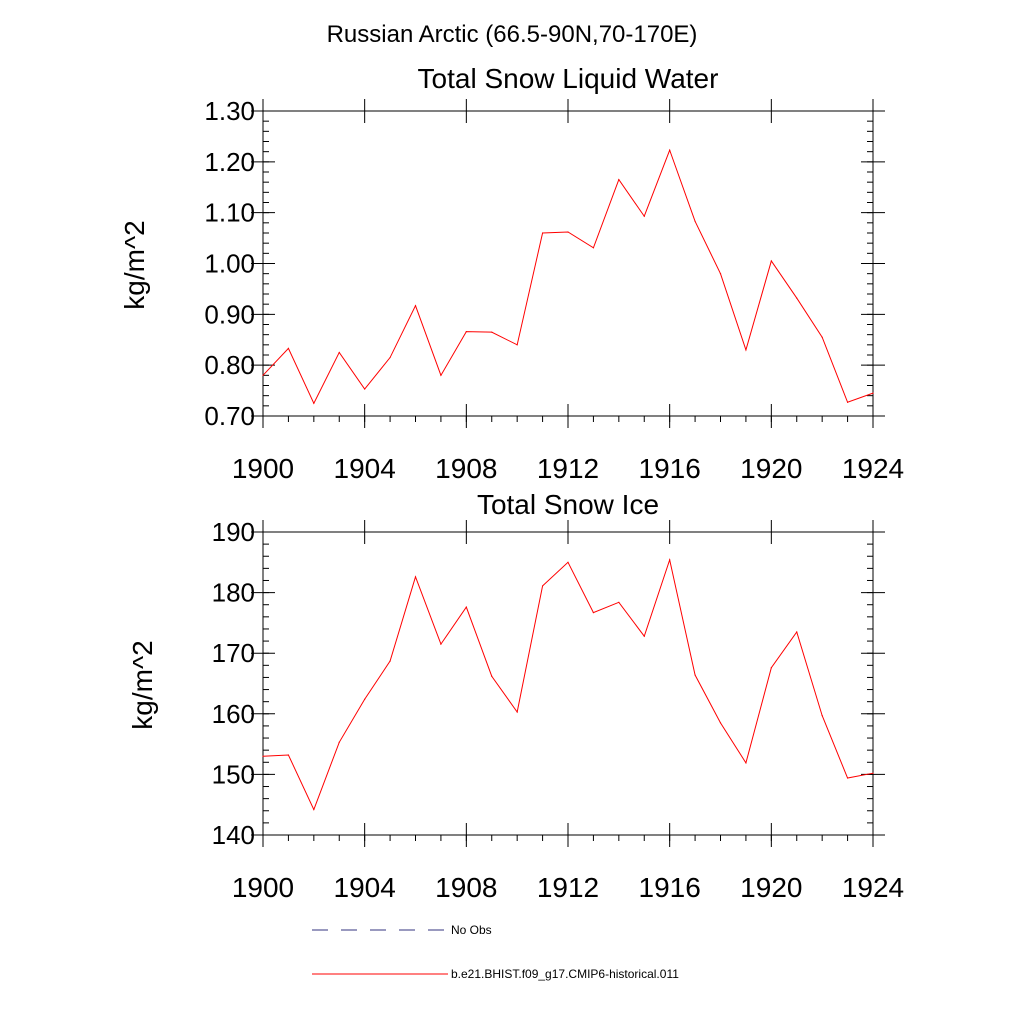 The width and height of the screenshot is (1024, 1024). I want to click on figure-suptitle: Russian Arctic (66.5-90N,70-170E), so click(512, 34).